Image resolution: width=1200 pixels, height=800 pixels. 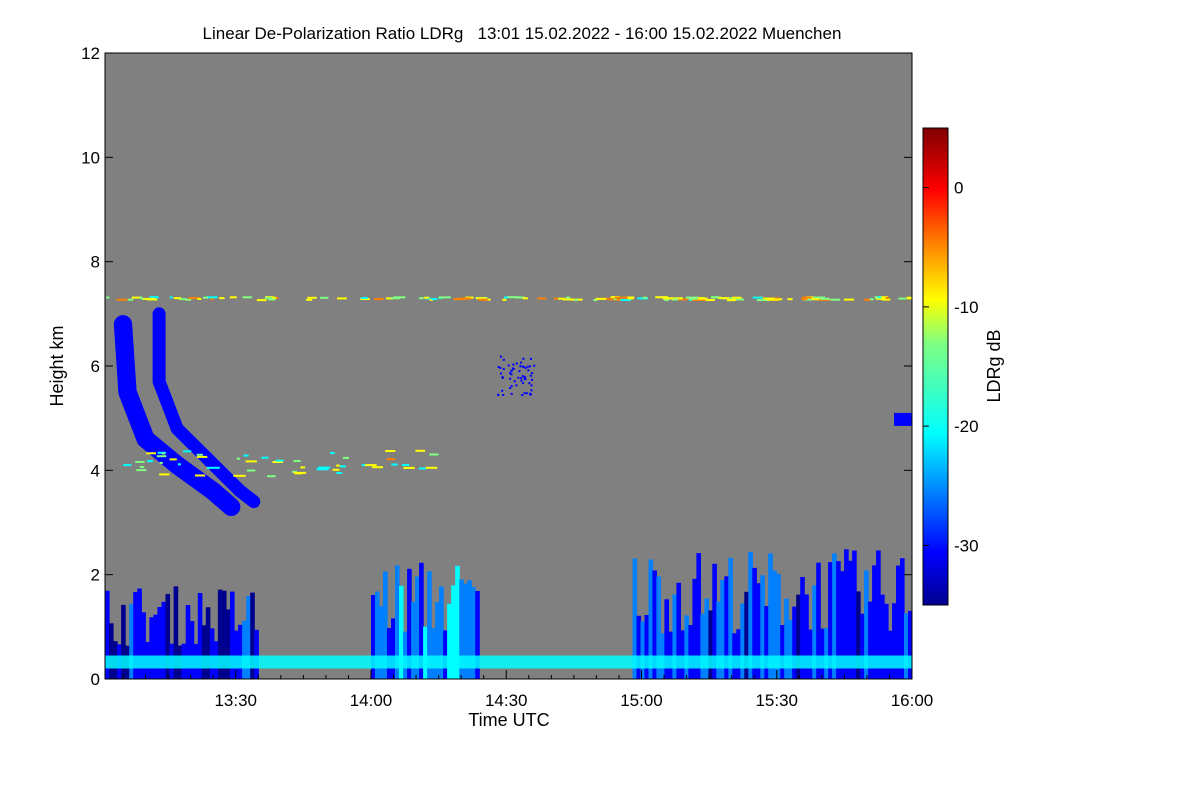 What do you see at coordinates (95, 679) in the screenshot?
I see `y-tick-label: 0` at bounding box center [95, 679].